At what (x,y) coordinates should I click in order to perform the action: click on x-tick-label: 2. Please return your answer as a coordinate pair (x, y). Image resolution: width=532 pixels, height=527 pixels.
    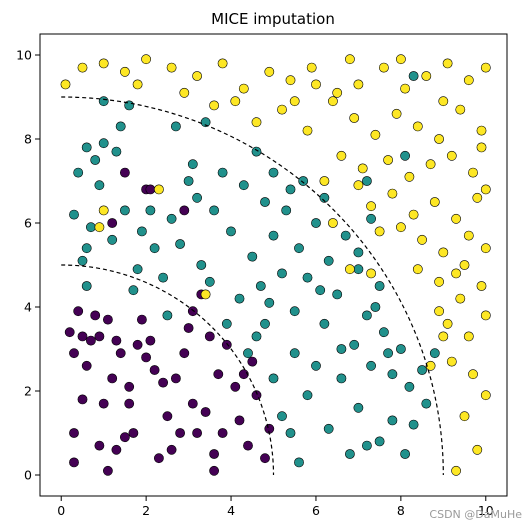
    Looking at the image, I should click on (146, 510).